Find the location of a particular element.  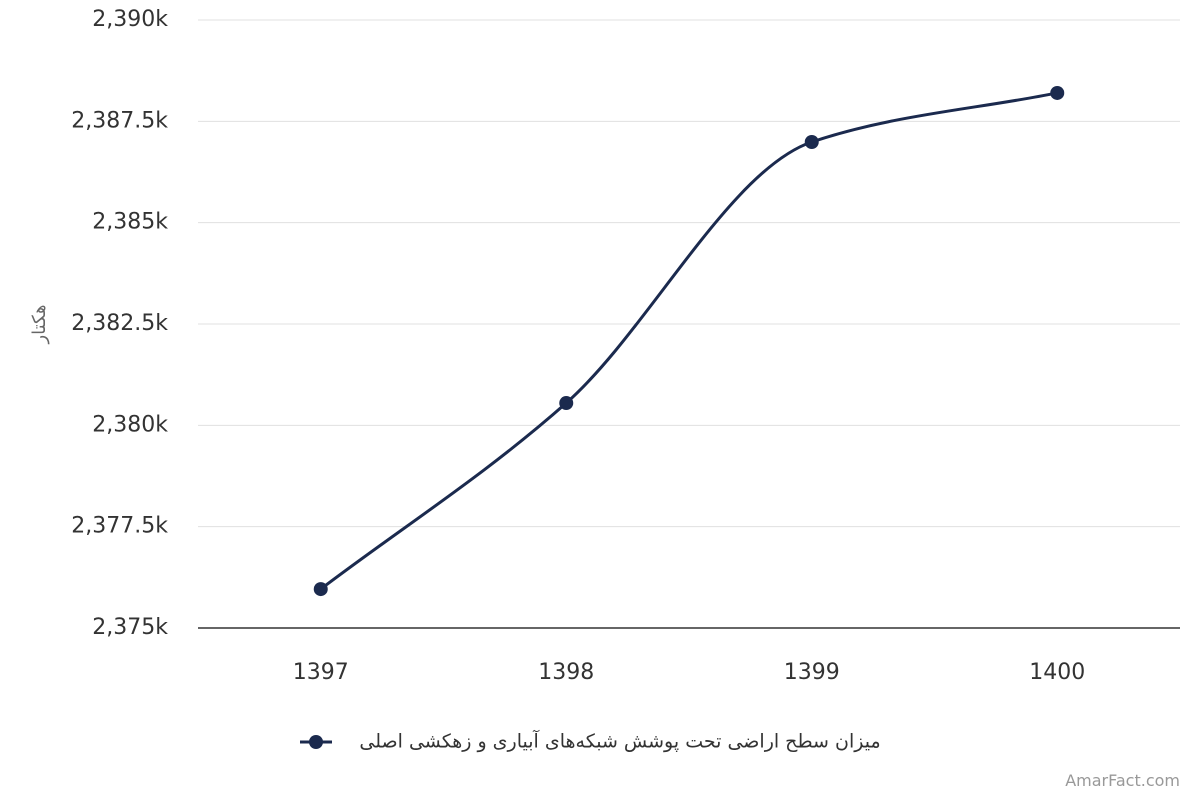

y-tick-label: 2,390k is located at coordinates (130, 19).